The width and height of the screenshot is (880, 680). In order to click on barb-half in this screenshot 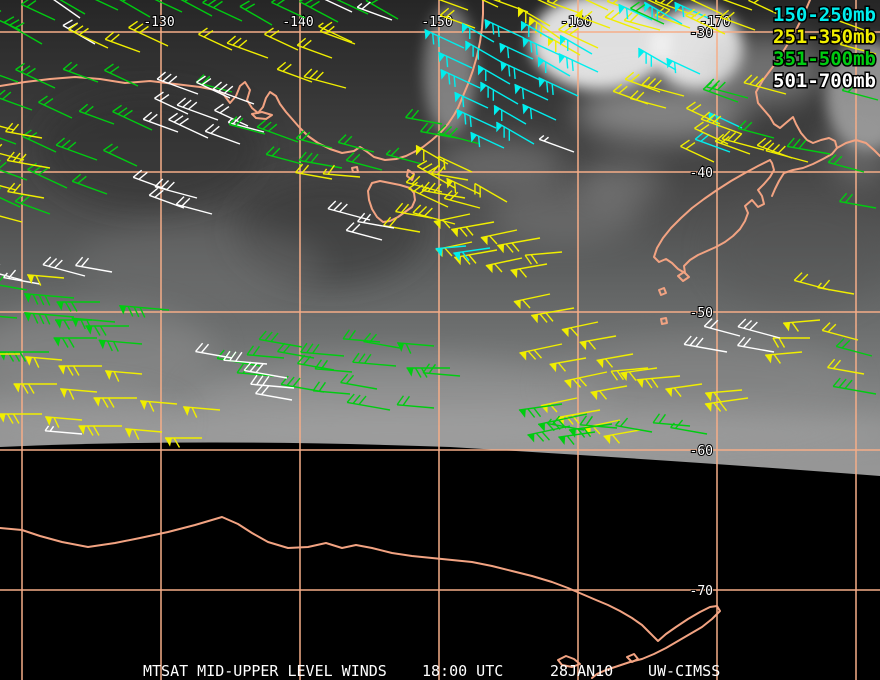, I will do `click(617, 423)`.